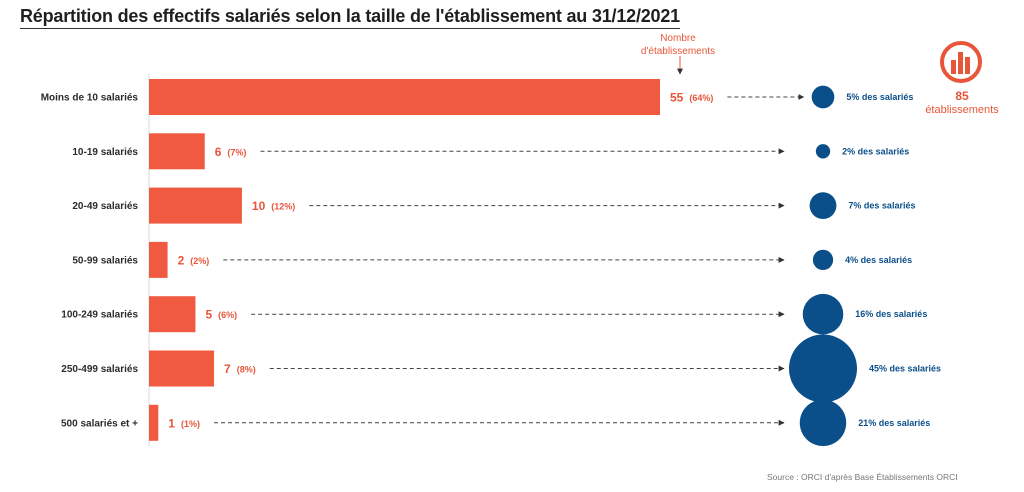  I want to click on category-label: Moins de 10 salariés, so click(90, 98).